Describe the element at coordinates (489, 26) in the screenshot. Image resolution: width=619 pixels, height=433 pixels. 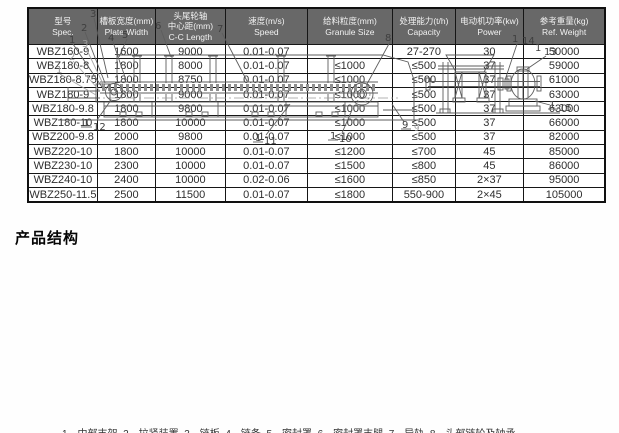
I see `column-header: 电动机功率(kw) Power` at that location.